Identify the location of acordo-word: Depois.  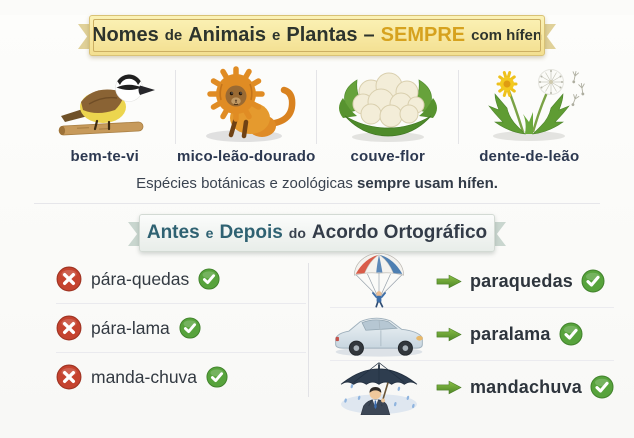
(251, 232).